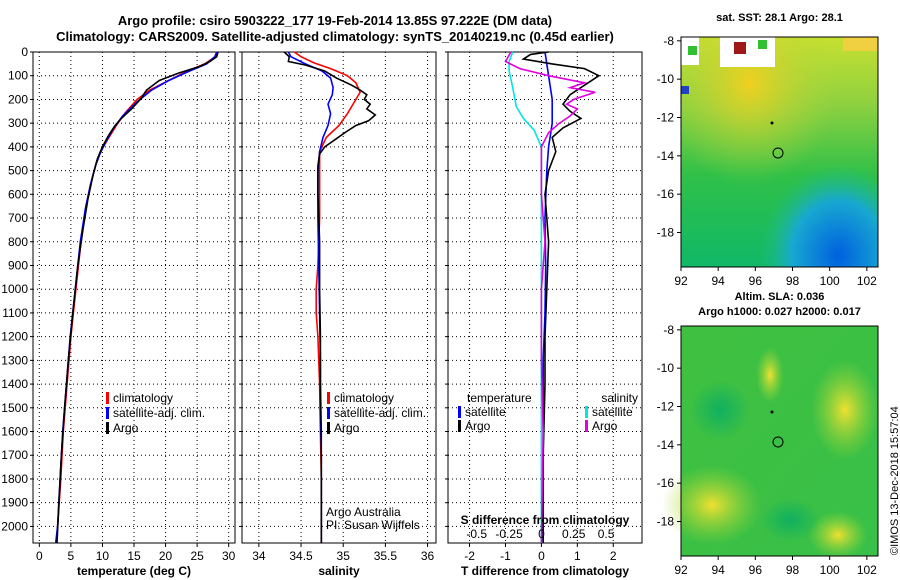 The image size is (900, 580). I want to click on footer-stamp: ©IMOS 13-Dec-2018 15:57:04, so click(894, 480).